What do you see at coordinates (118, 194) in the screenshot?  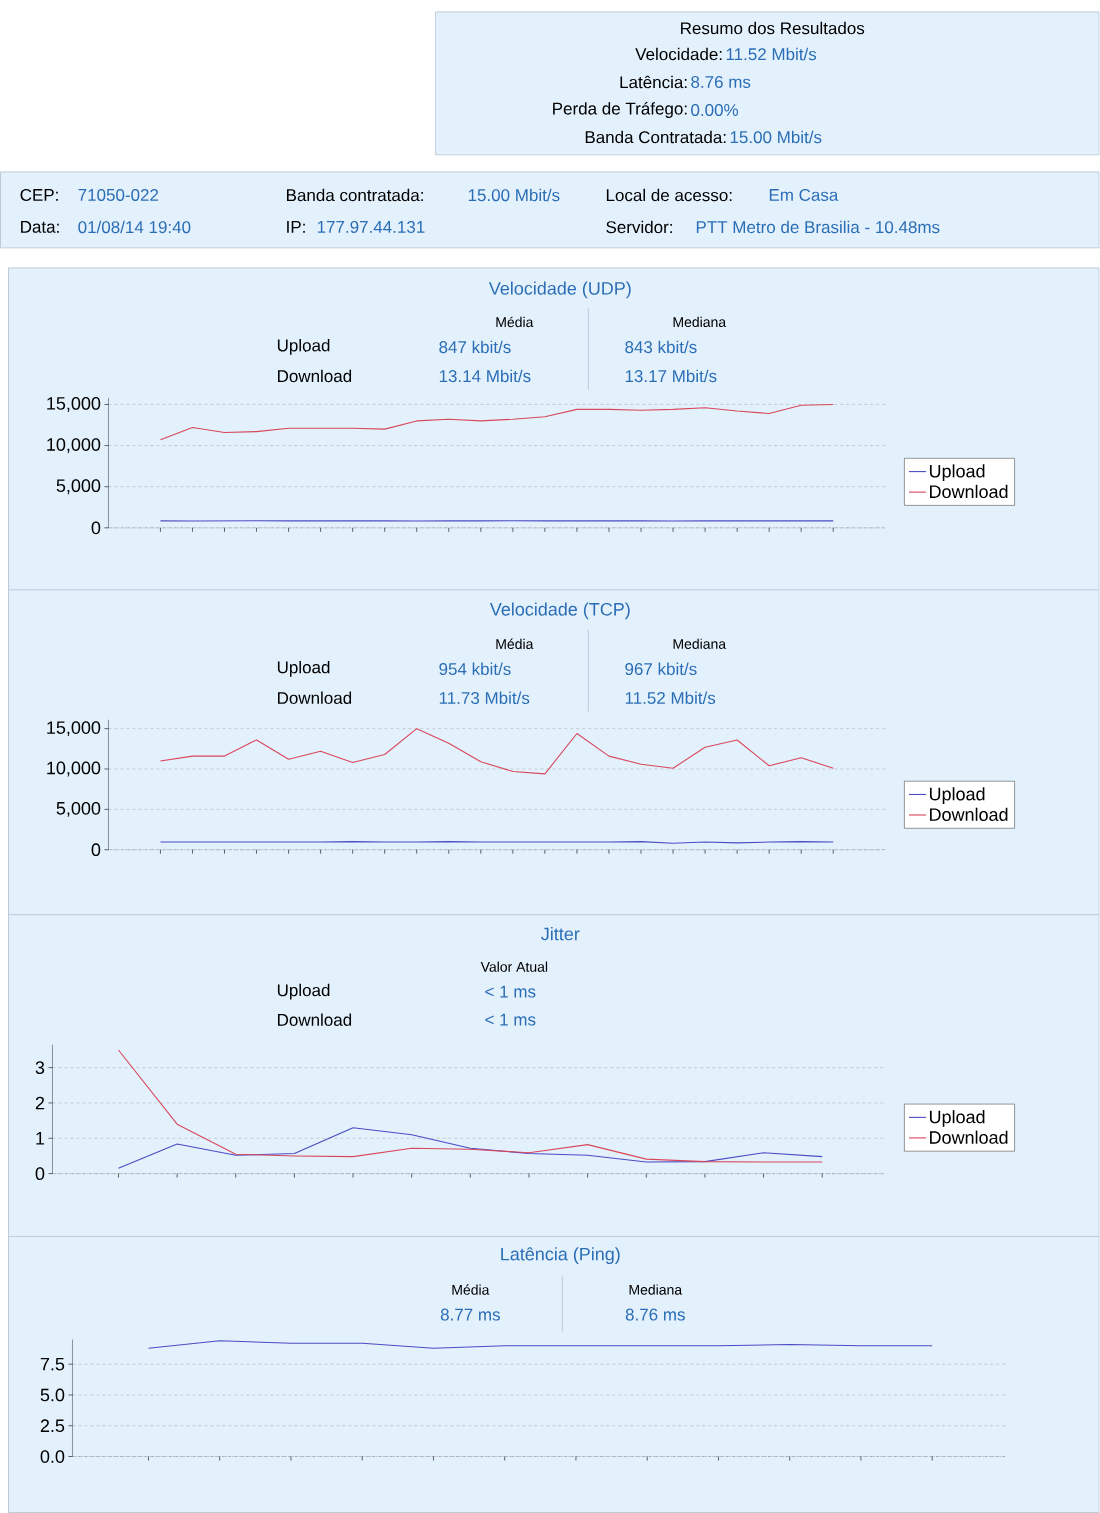 I see `text: 71050-022` at bounding box center [118, 194].